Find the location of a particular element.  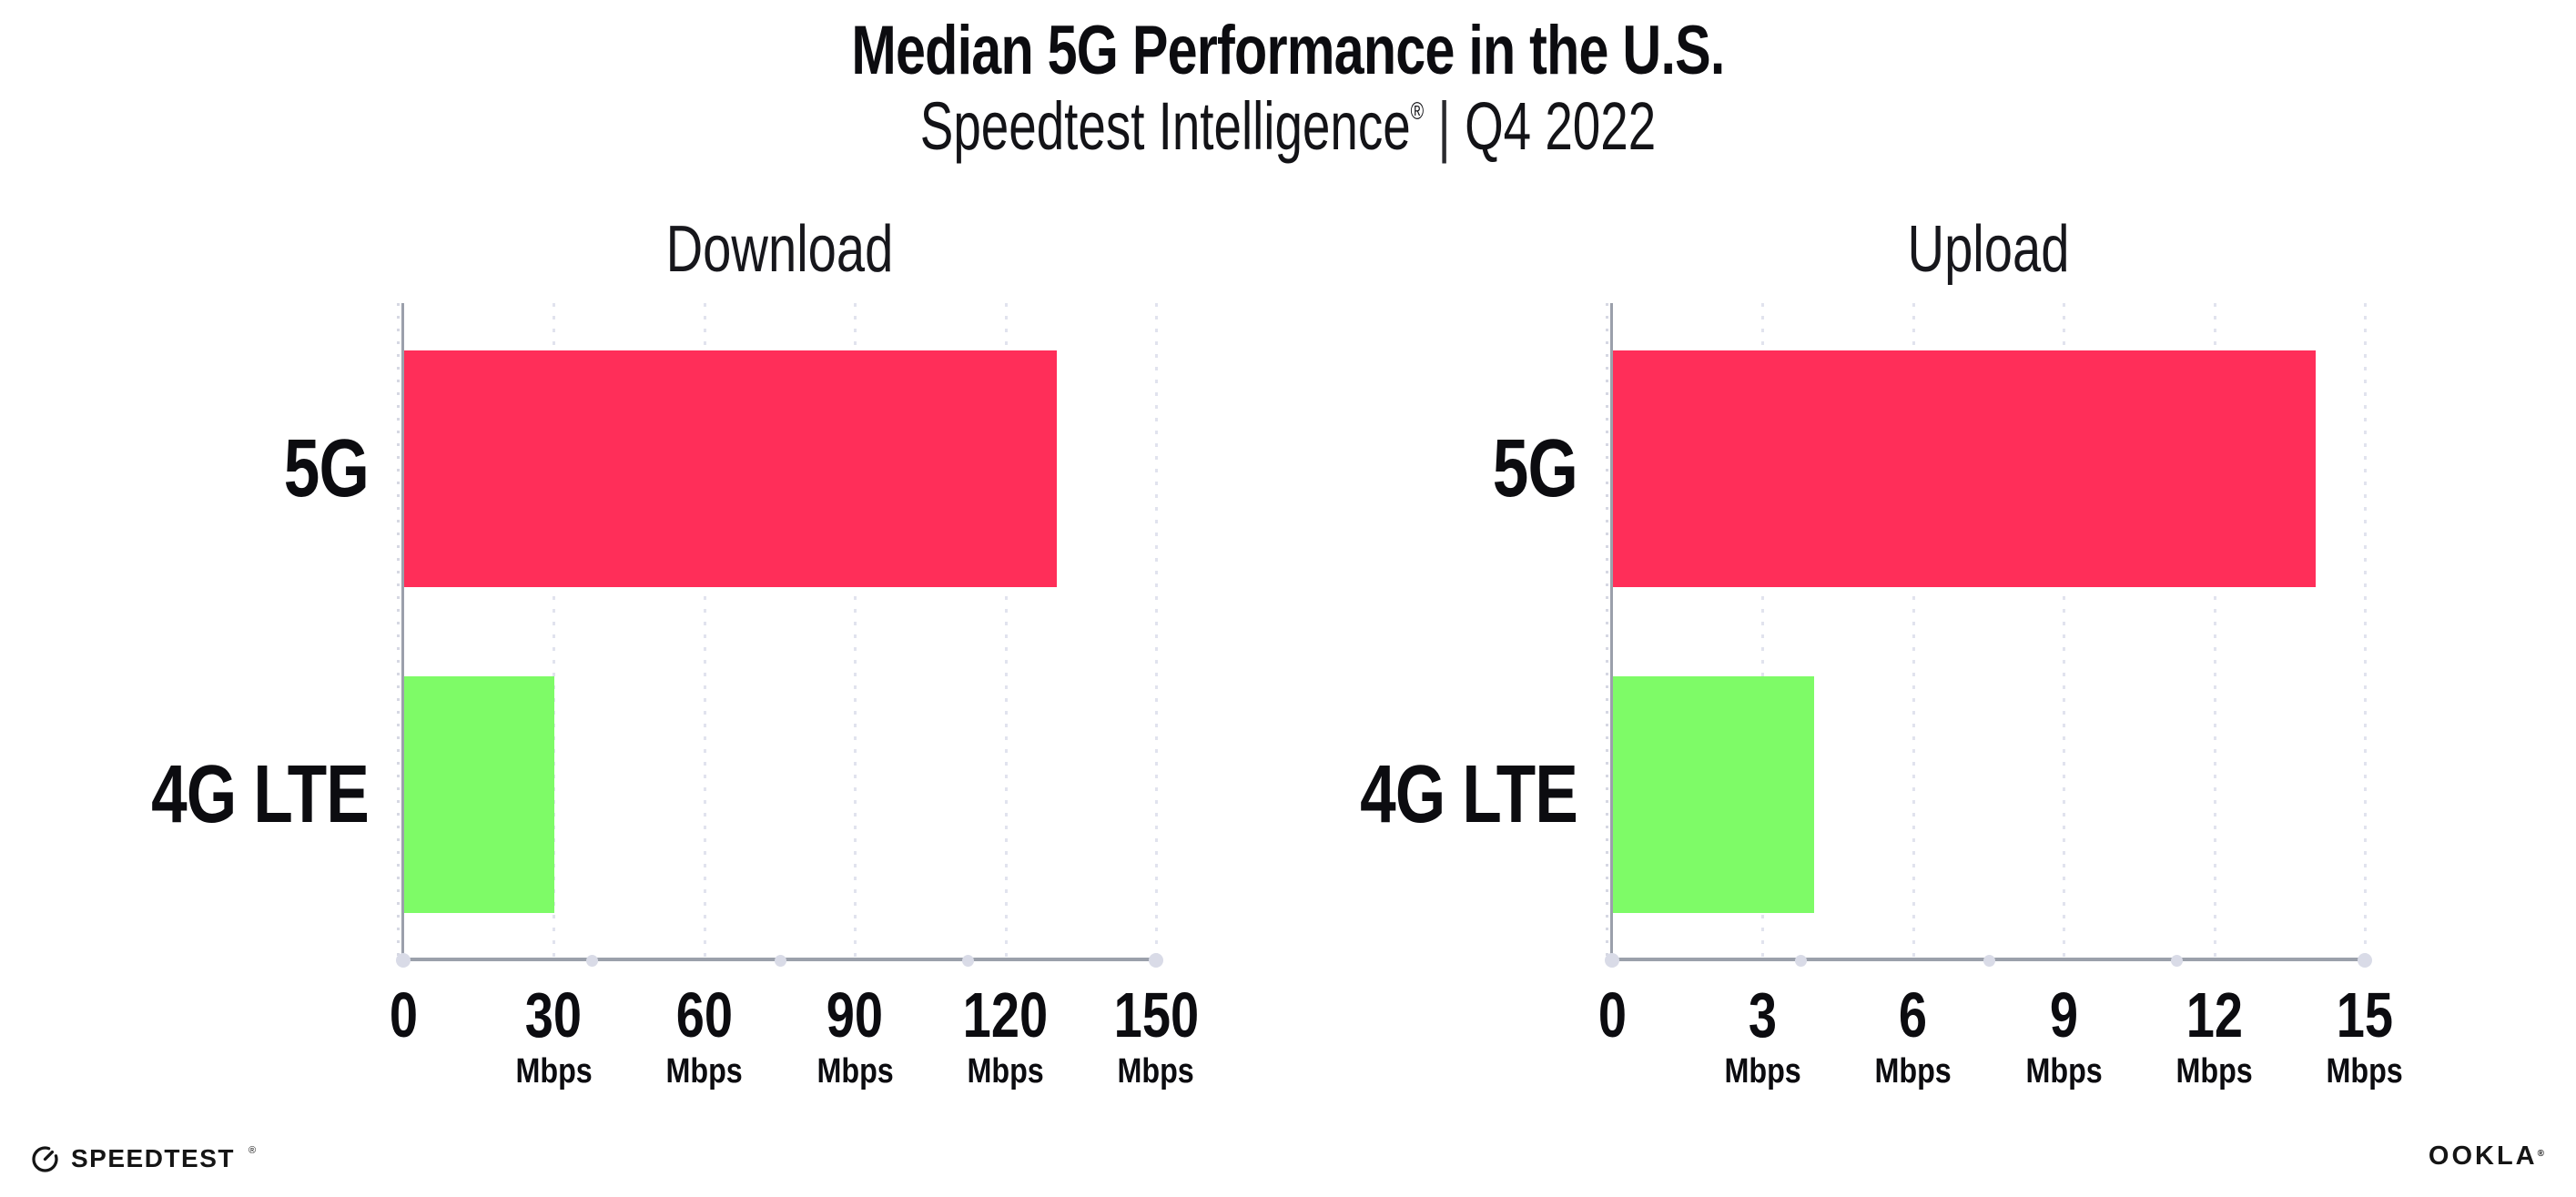

x-tick-value: 120 is located at coordinates (1005, 1015).